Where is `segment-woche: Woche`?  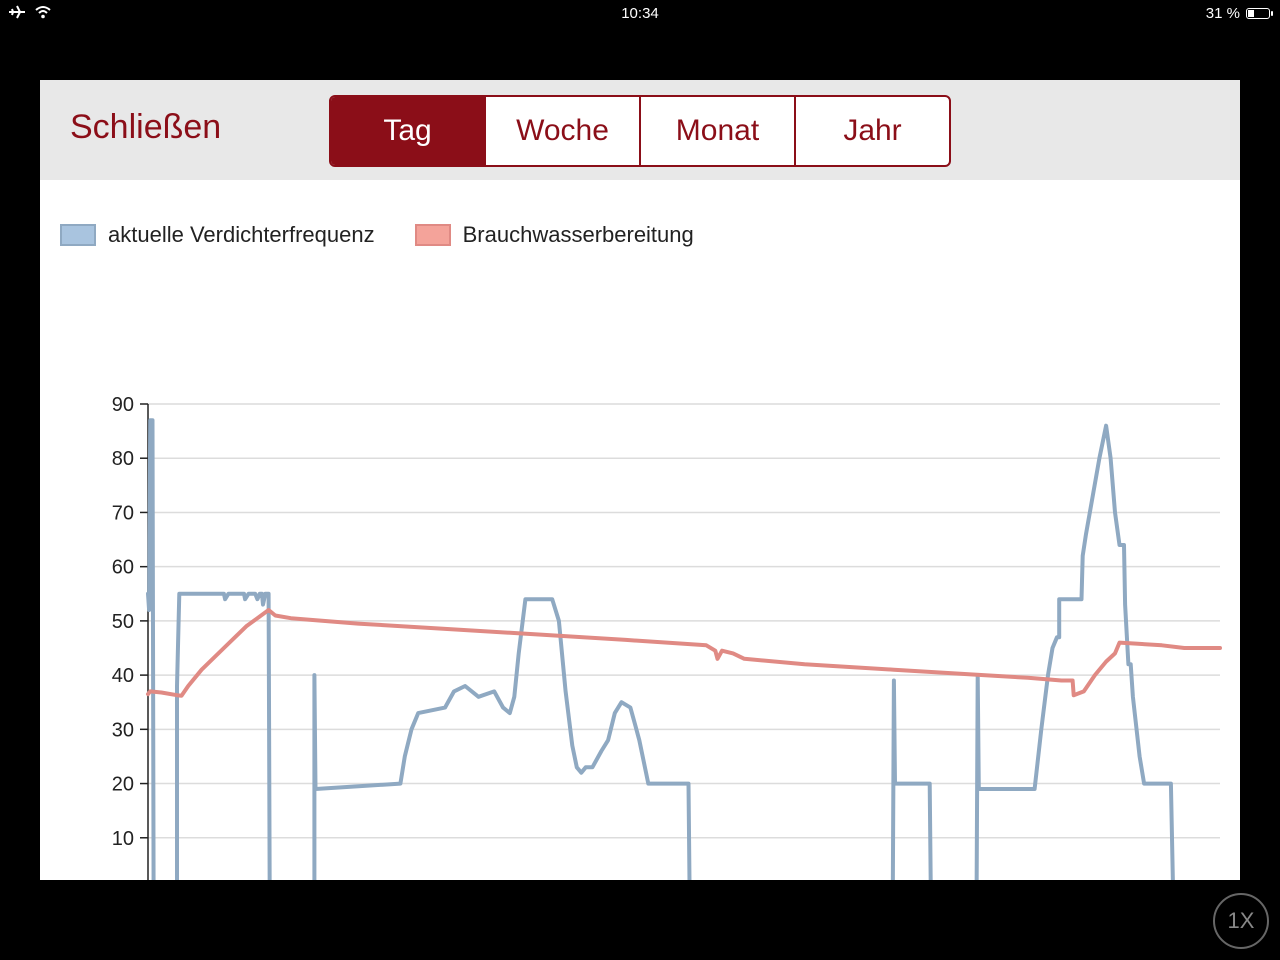
segment-woche: Woche is located at coordinates (563, 131).